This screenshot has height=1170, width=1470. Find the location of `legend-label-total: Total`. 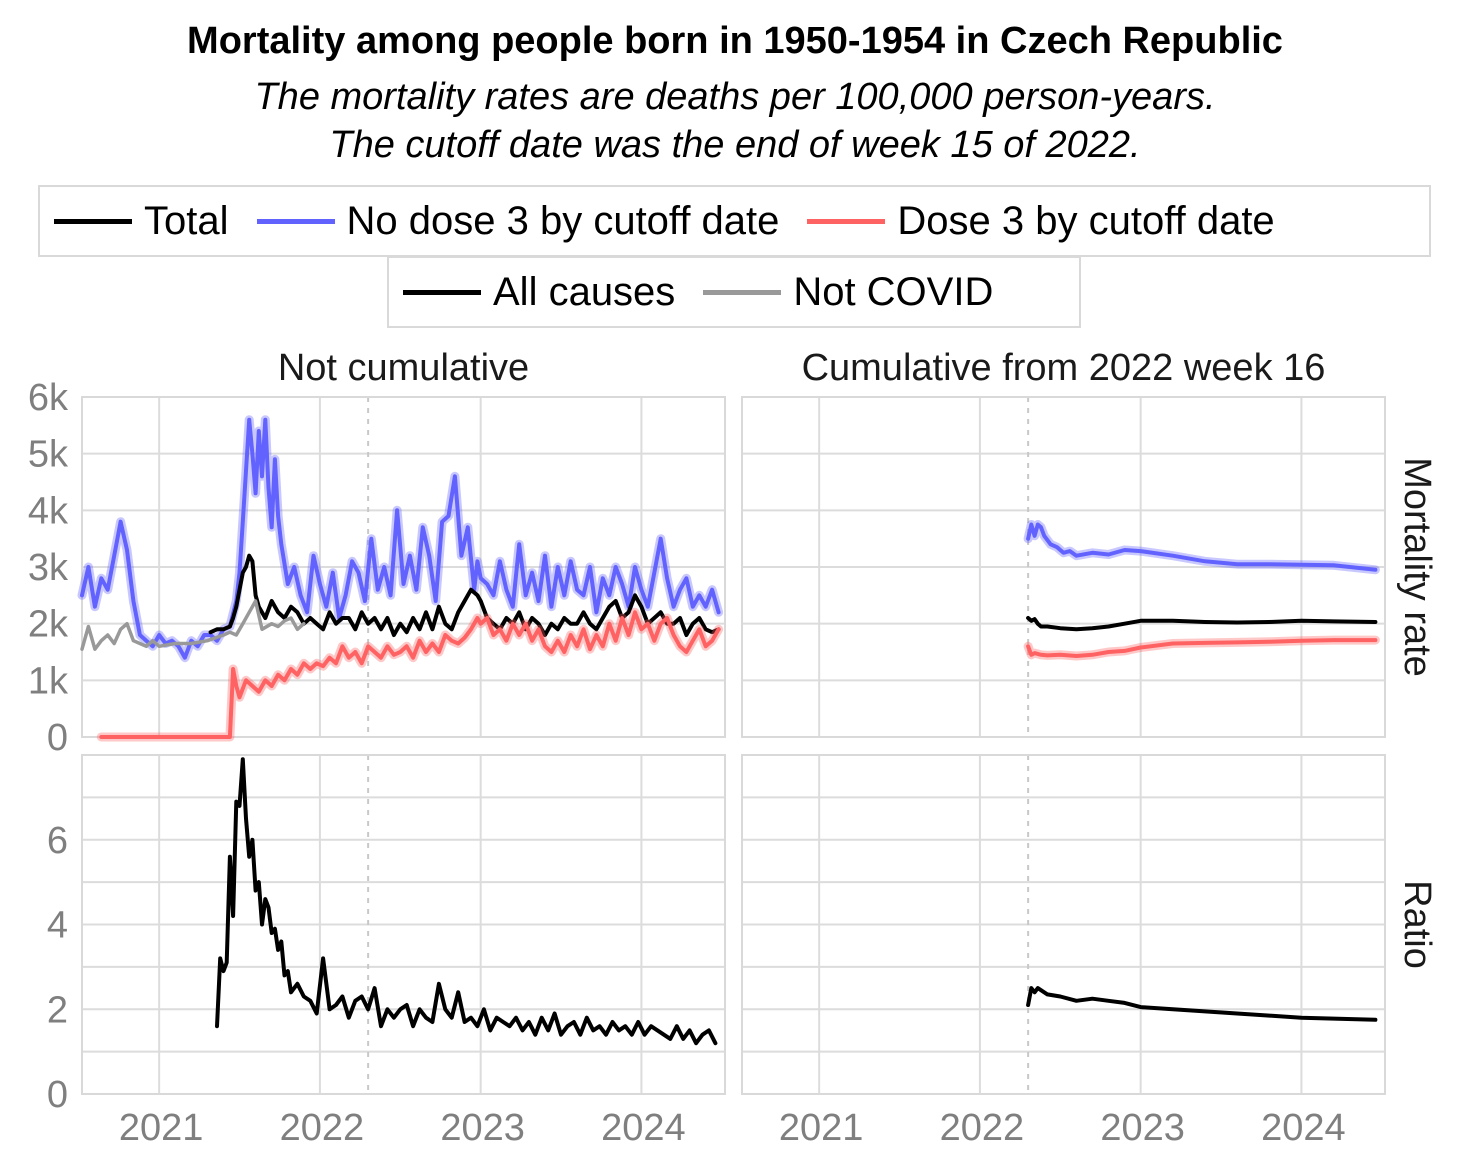

legend-label-total: Total is located at coordinates (186, 220).